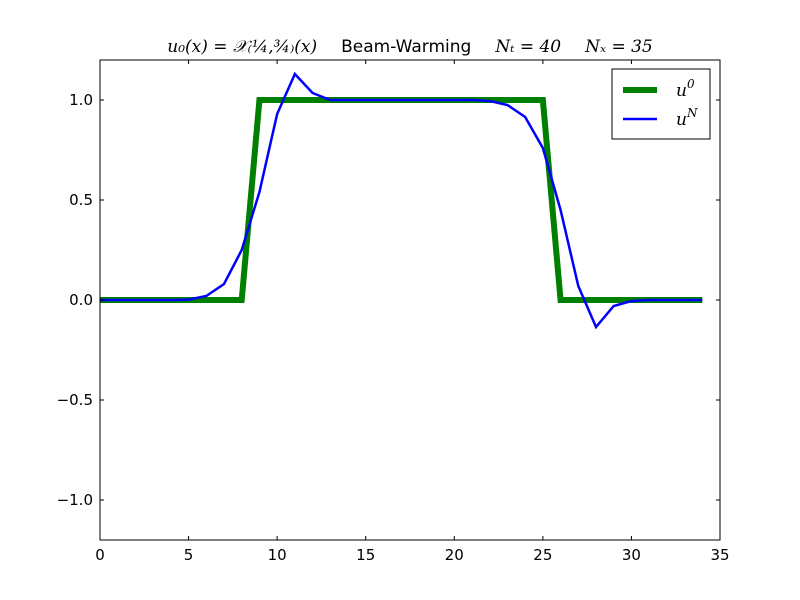 This screenshot has height=600, width=800. I want to click on x-tick-label: 35, so click(719, 555).